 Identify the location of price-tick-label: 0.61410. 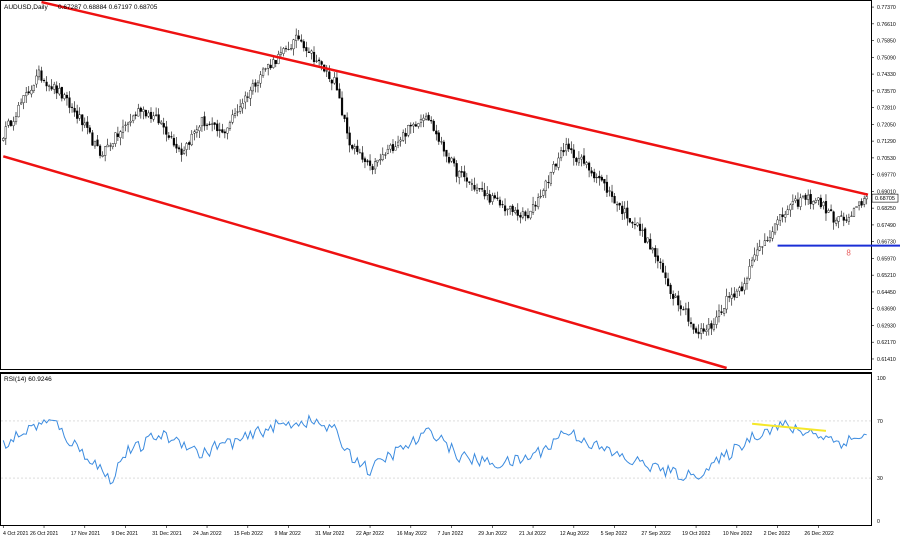
(886, 360).